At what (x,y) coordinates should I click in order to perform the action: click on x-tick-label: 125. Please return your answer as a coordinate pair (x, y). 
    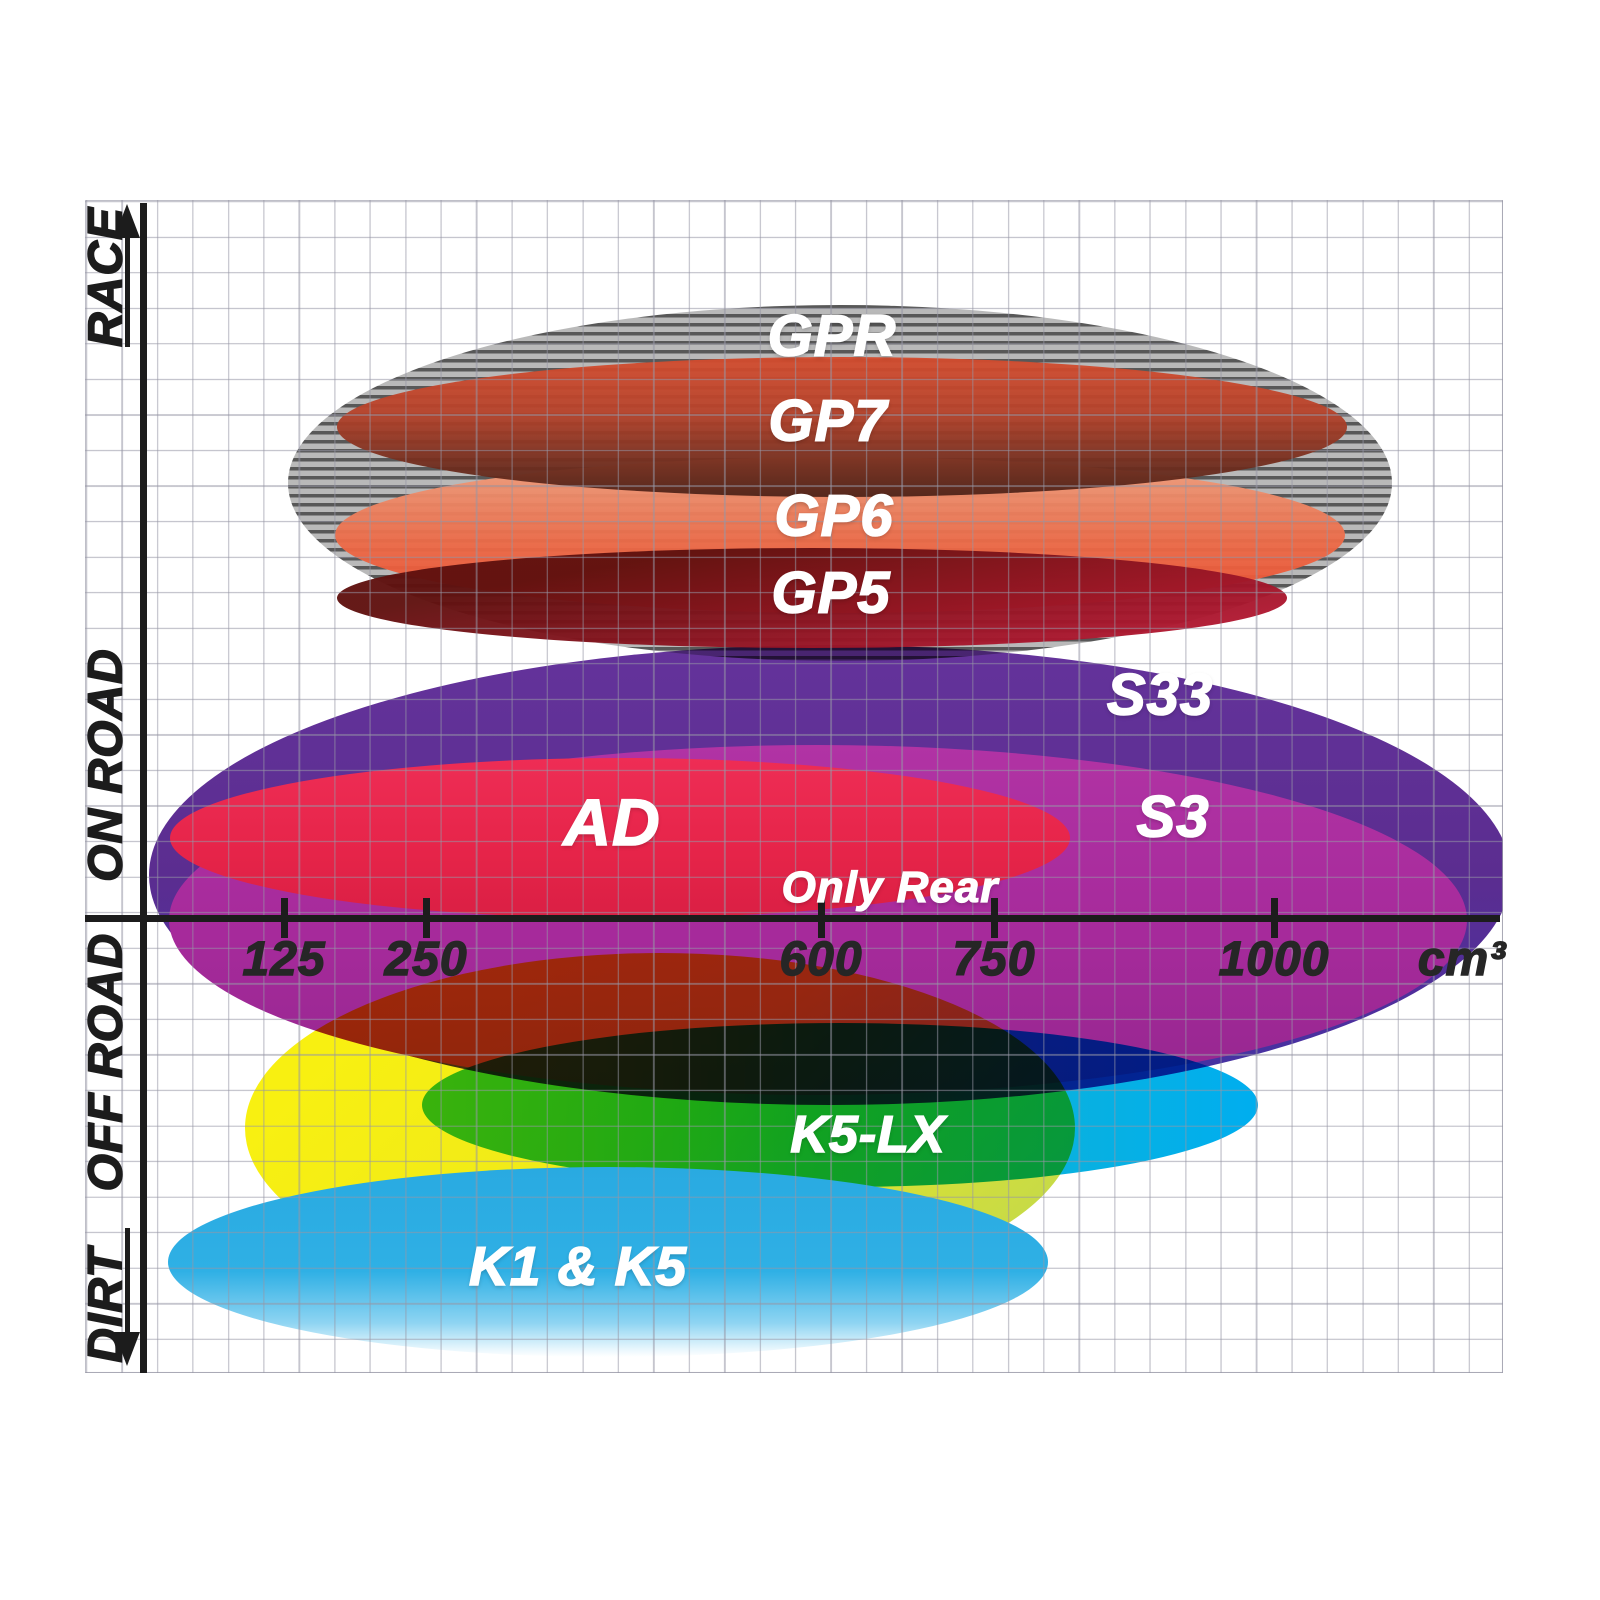
    Looking at the image, I should click on (284, 959).